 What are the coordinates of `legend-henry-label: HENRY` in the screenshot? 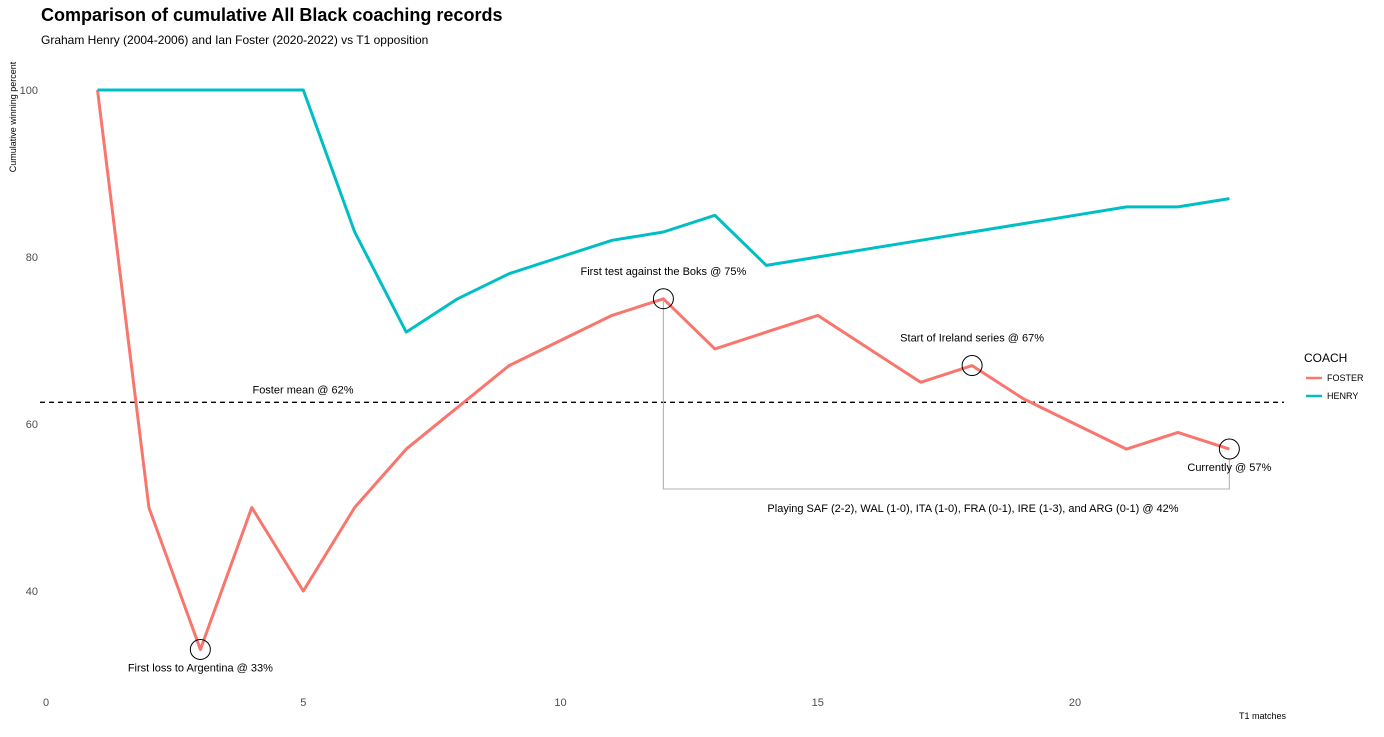 It's located at (1342, 396).